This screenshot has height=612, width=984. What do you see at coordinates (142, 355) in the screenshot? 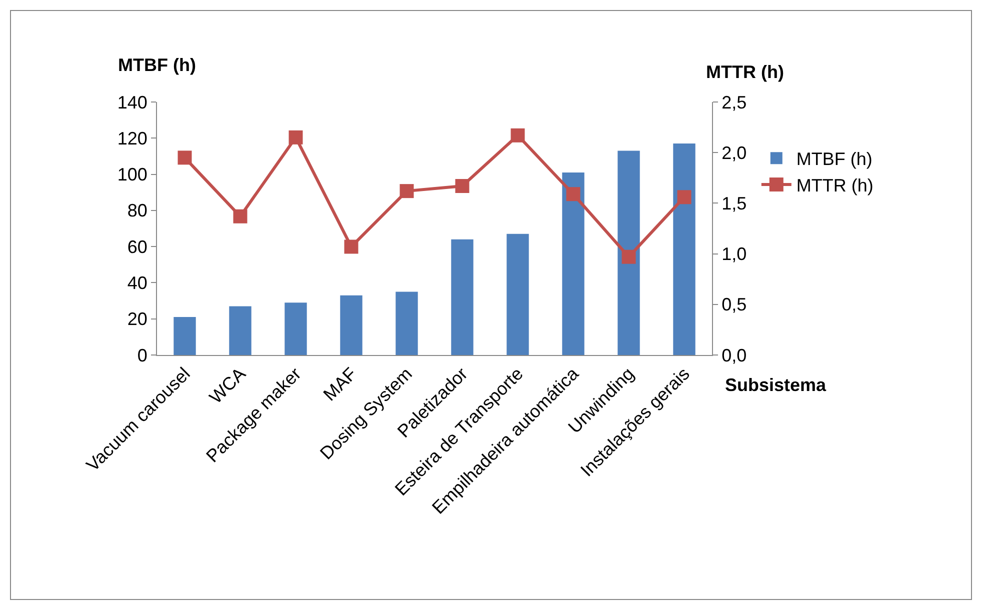
I see `y-tick-label: 0` at bounding box center [142, 355].